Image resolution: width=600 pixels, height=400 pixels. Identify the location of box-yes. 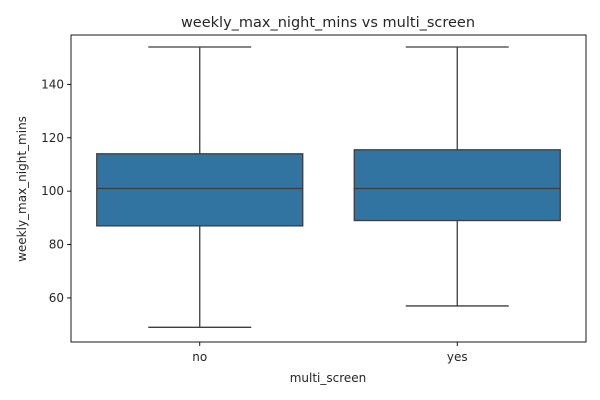
(457, 185).